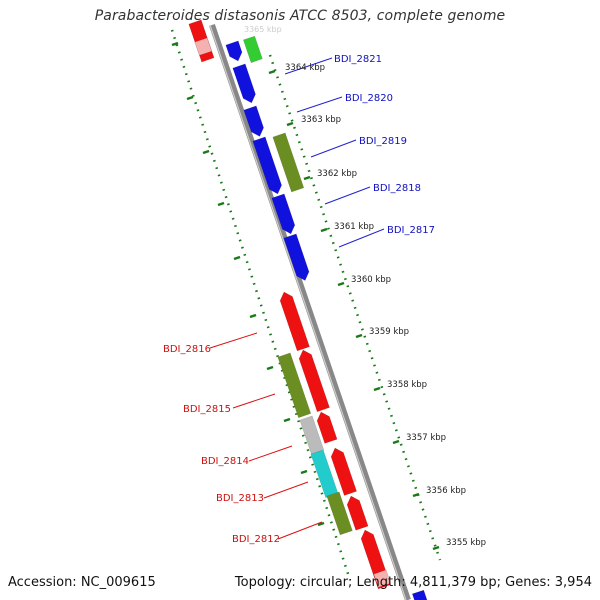  I want to click on tick-label: 3362 kbp, so click(337, 174).